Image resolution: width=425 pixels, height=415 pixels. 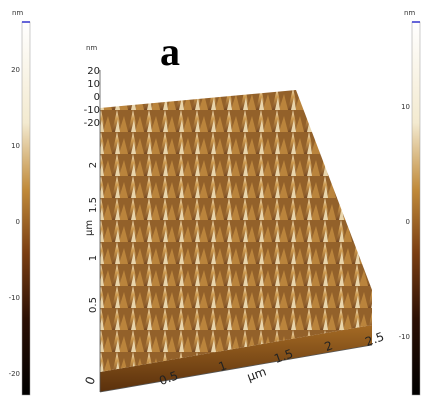 What do you see at coordinates (404, 222) in the screenshot?
I see `right-colorbar-ticks: 10 0 -10` at bounding box center [404, 222].